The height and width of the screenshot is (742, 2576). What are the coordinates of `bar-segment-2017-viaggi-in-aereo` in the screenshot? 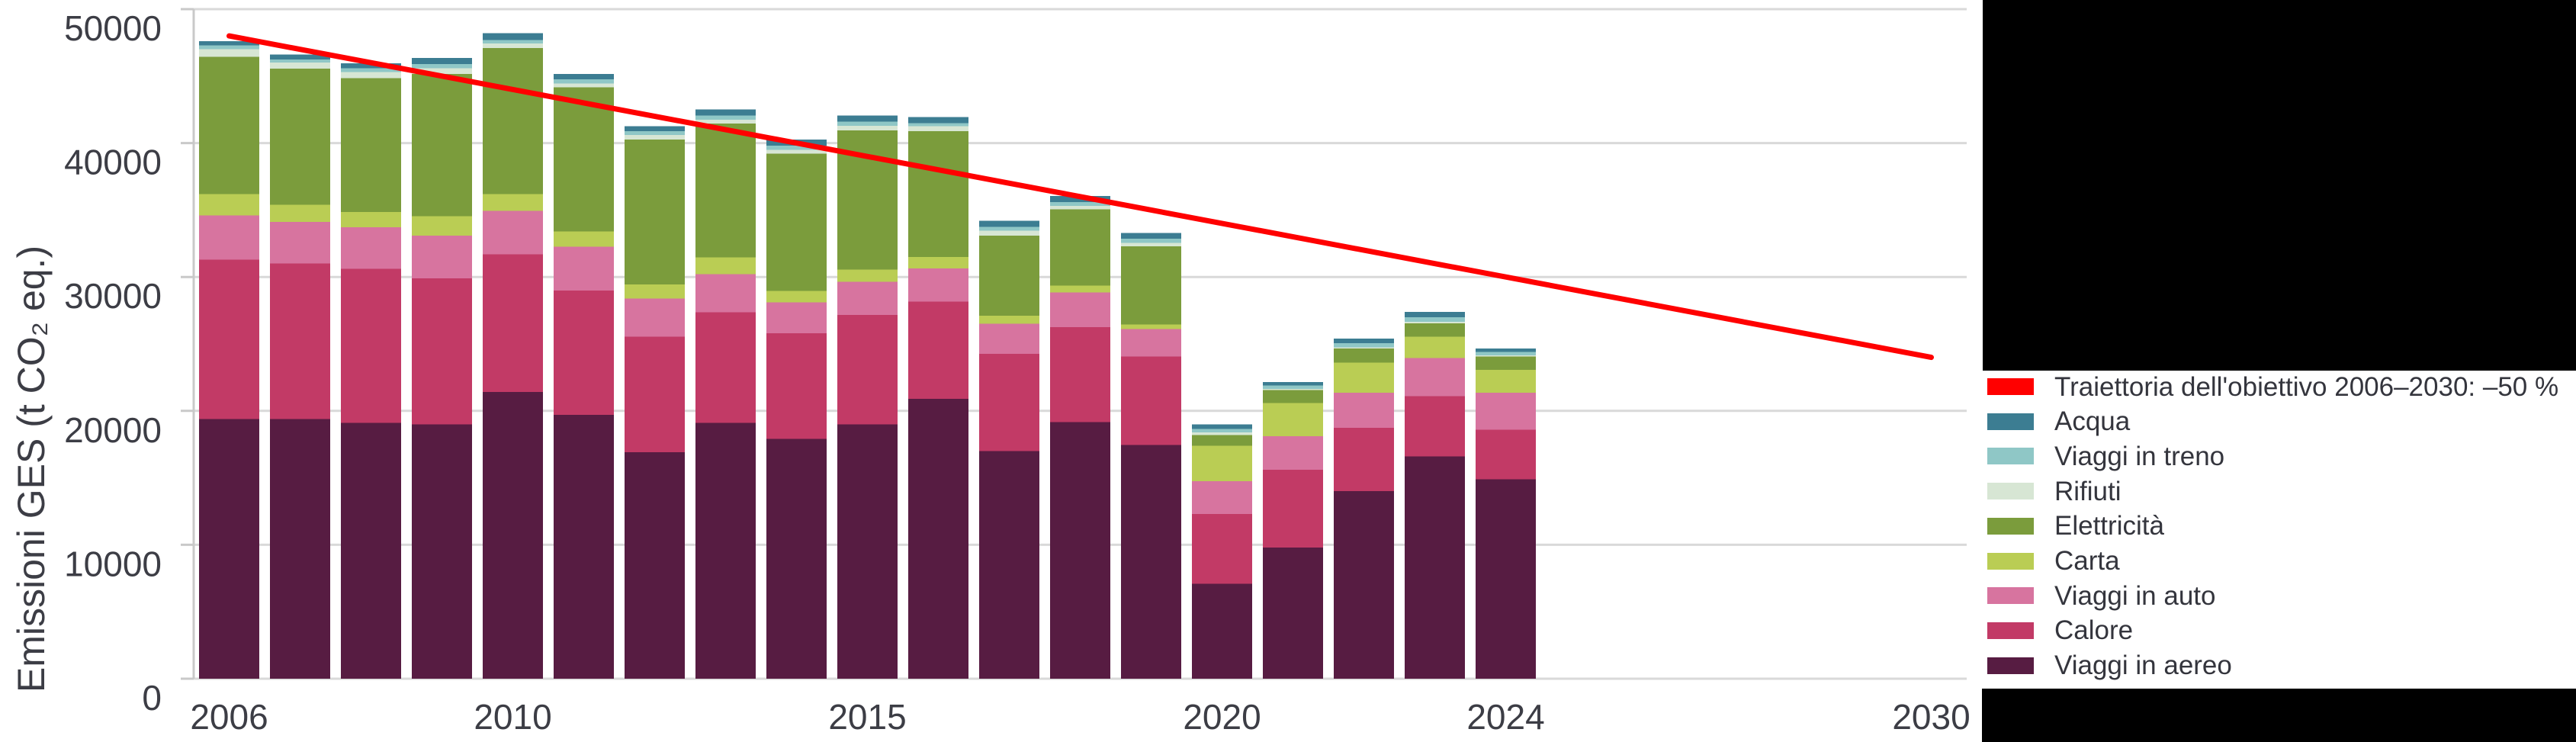 It's located at (1009, 565).